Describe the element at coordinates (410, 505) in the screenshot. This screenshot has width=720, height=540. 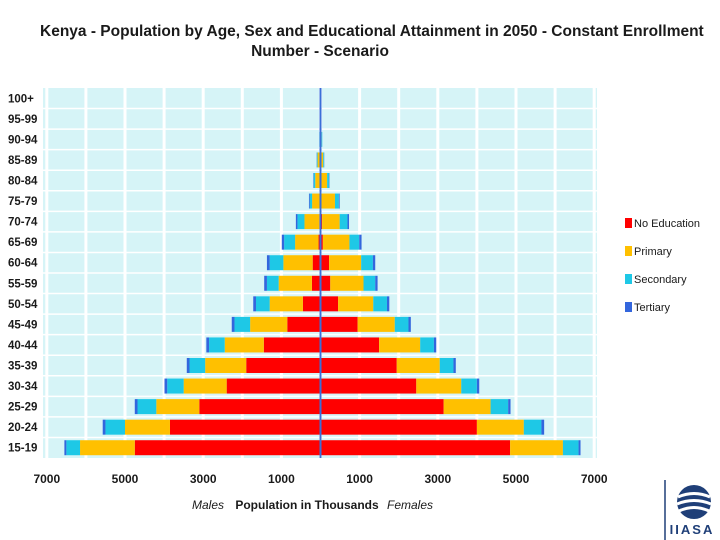
I see `females-label: Females` at that location.